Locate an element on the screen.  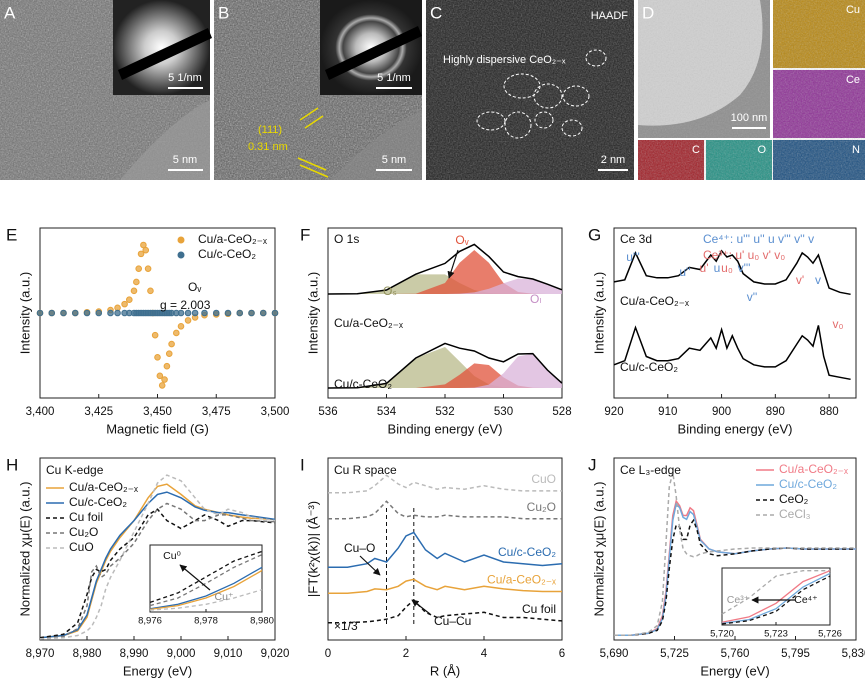
annotation: Cu⁰ is located at coordinates (172, 556).